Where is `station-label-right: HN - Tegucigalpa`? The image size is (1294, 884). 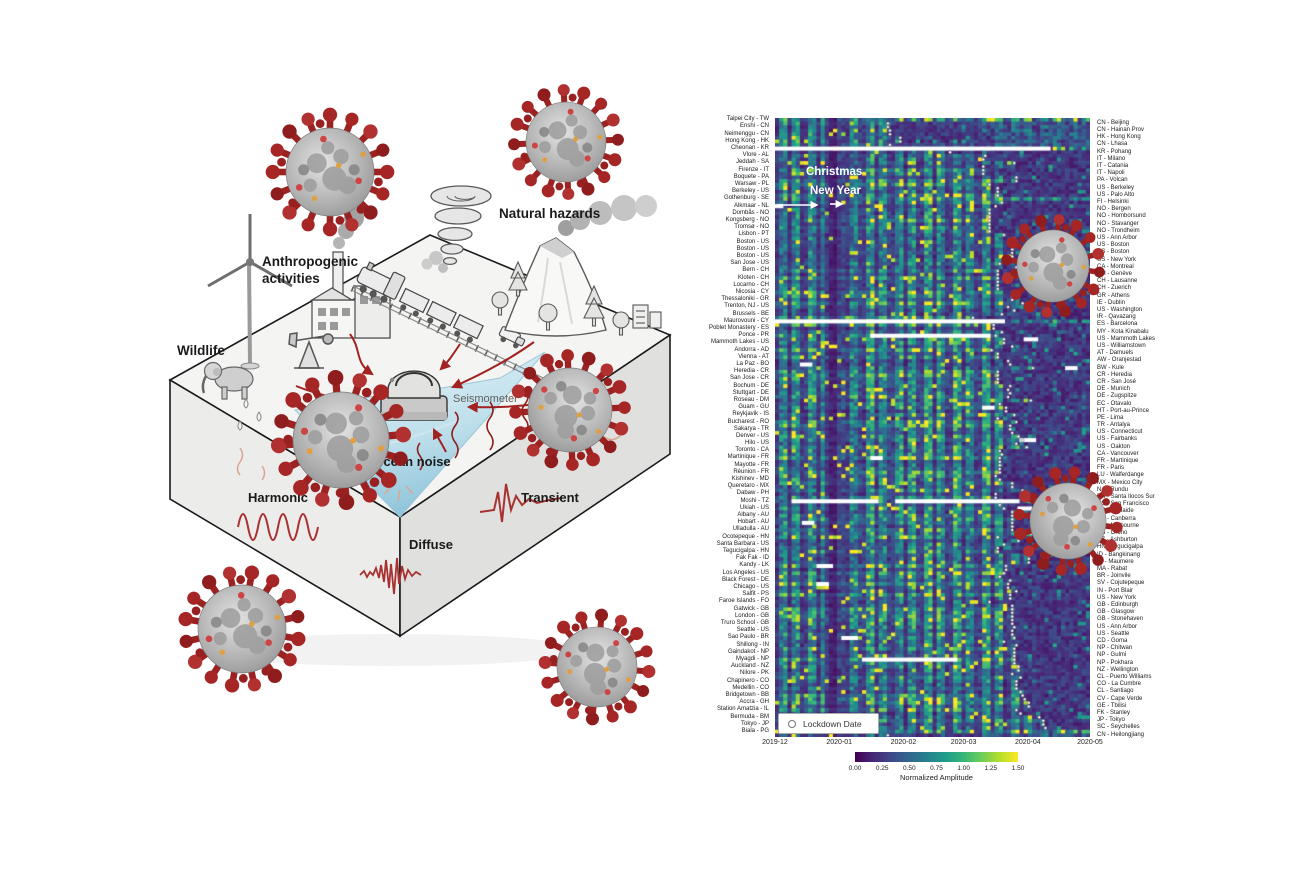
station-label-right: HN - Tegucigalpa is located at coordinates (1120, 547).